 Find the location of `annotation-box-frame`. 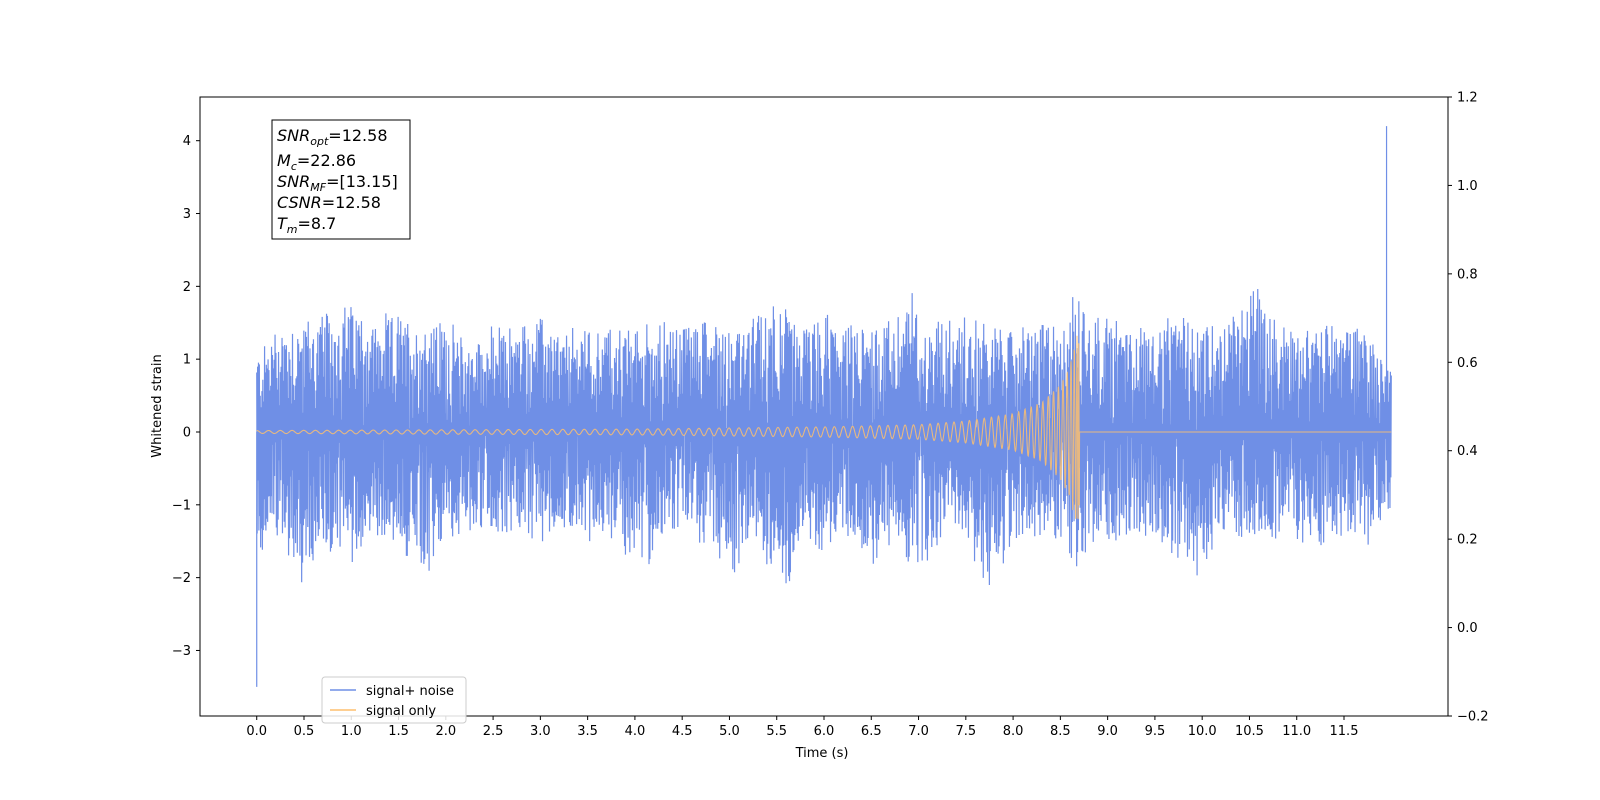

annotation-box-frame is located at coordinates (341, 179).